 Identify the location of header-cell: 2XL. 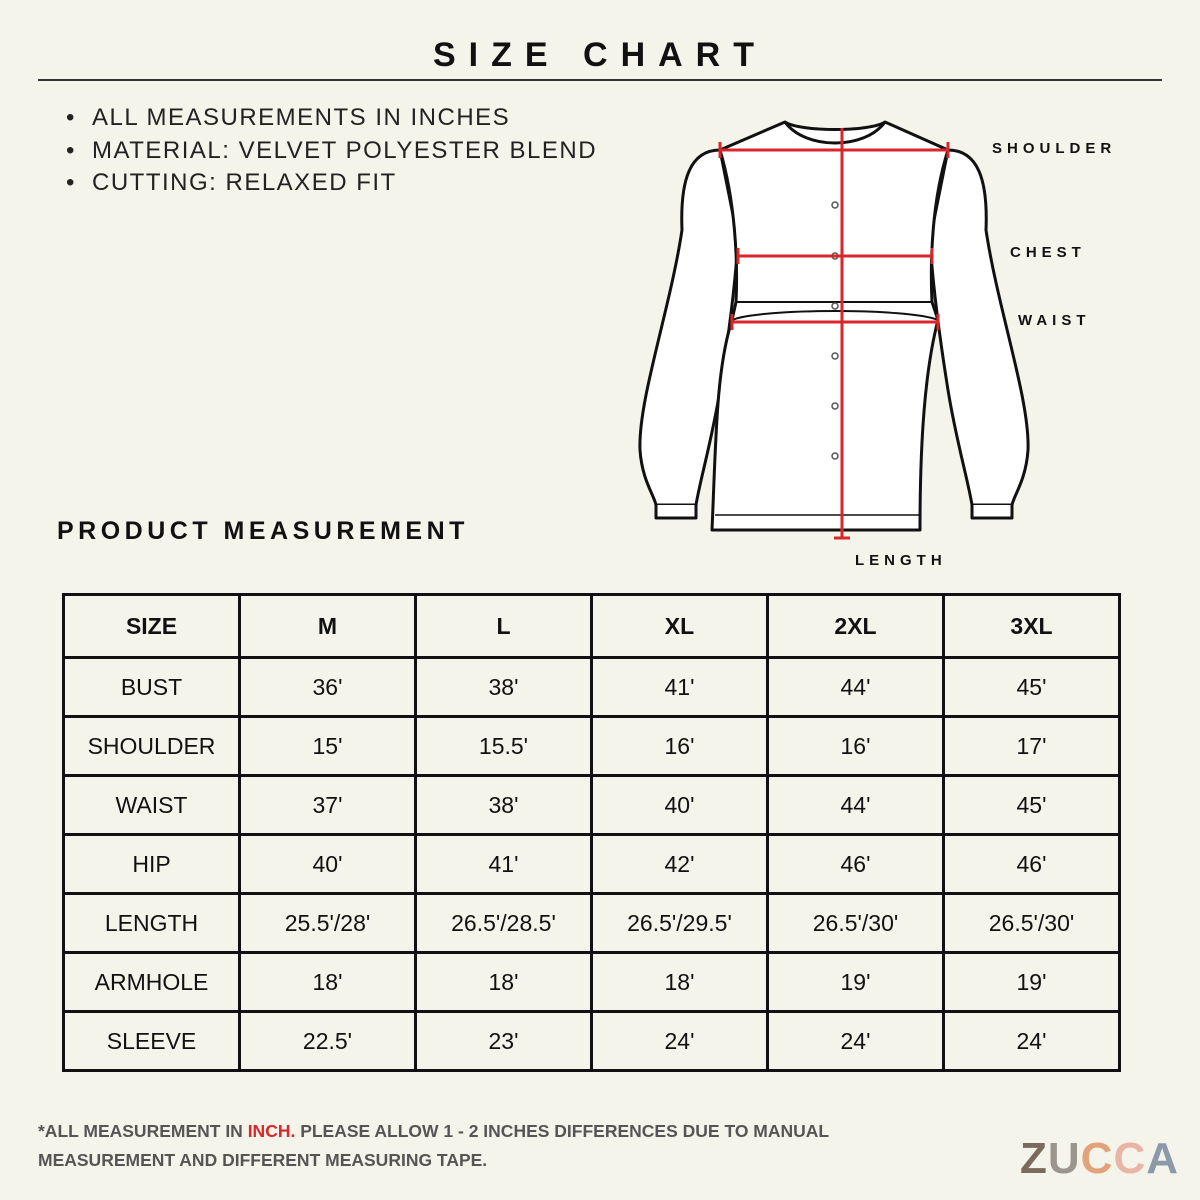
(855, 626).